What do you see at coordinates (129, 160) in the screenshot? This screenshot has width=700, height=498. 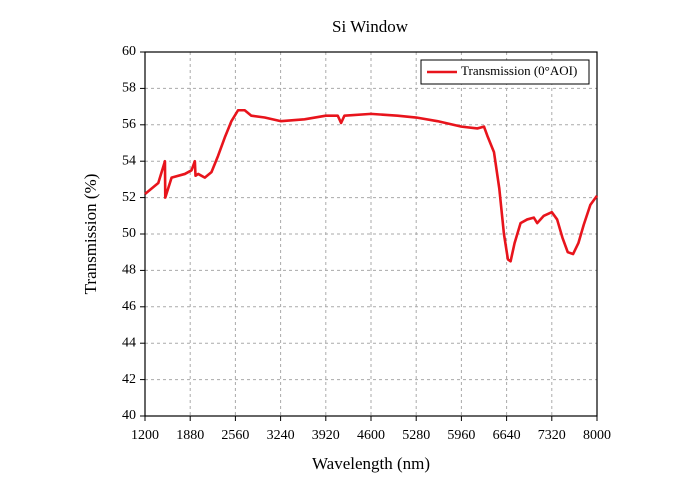 I see `y-tick-label: 54` at bounding box center [129, 160].